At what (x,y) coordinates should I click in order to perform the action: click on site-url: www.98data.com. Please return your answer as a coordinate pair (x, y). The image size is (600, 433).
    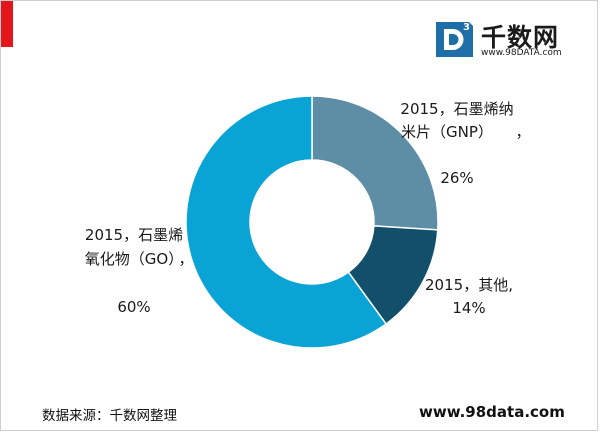
    Looking at the image, I should click on (492, 412).